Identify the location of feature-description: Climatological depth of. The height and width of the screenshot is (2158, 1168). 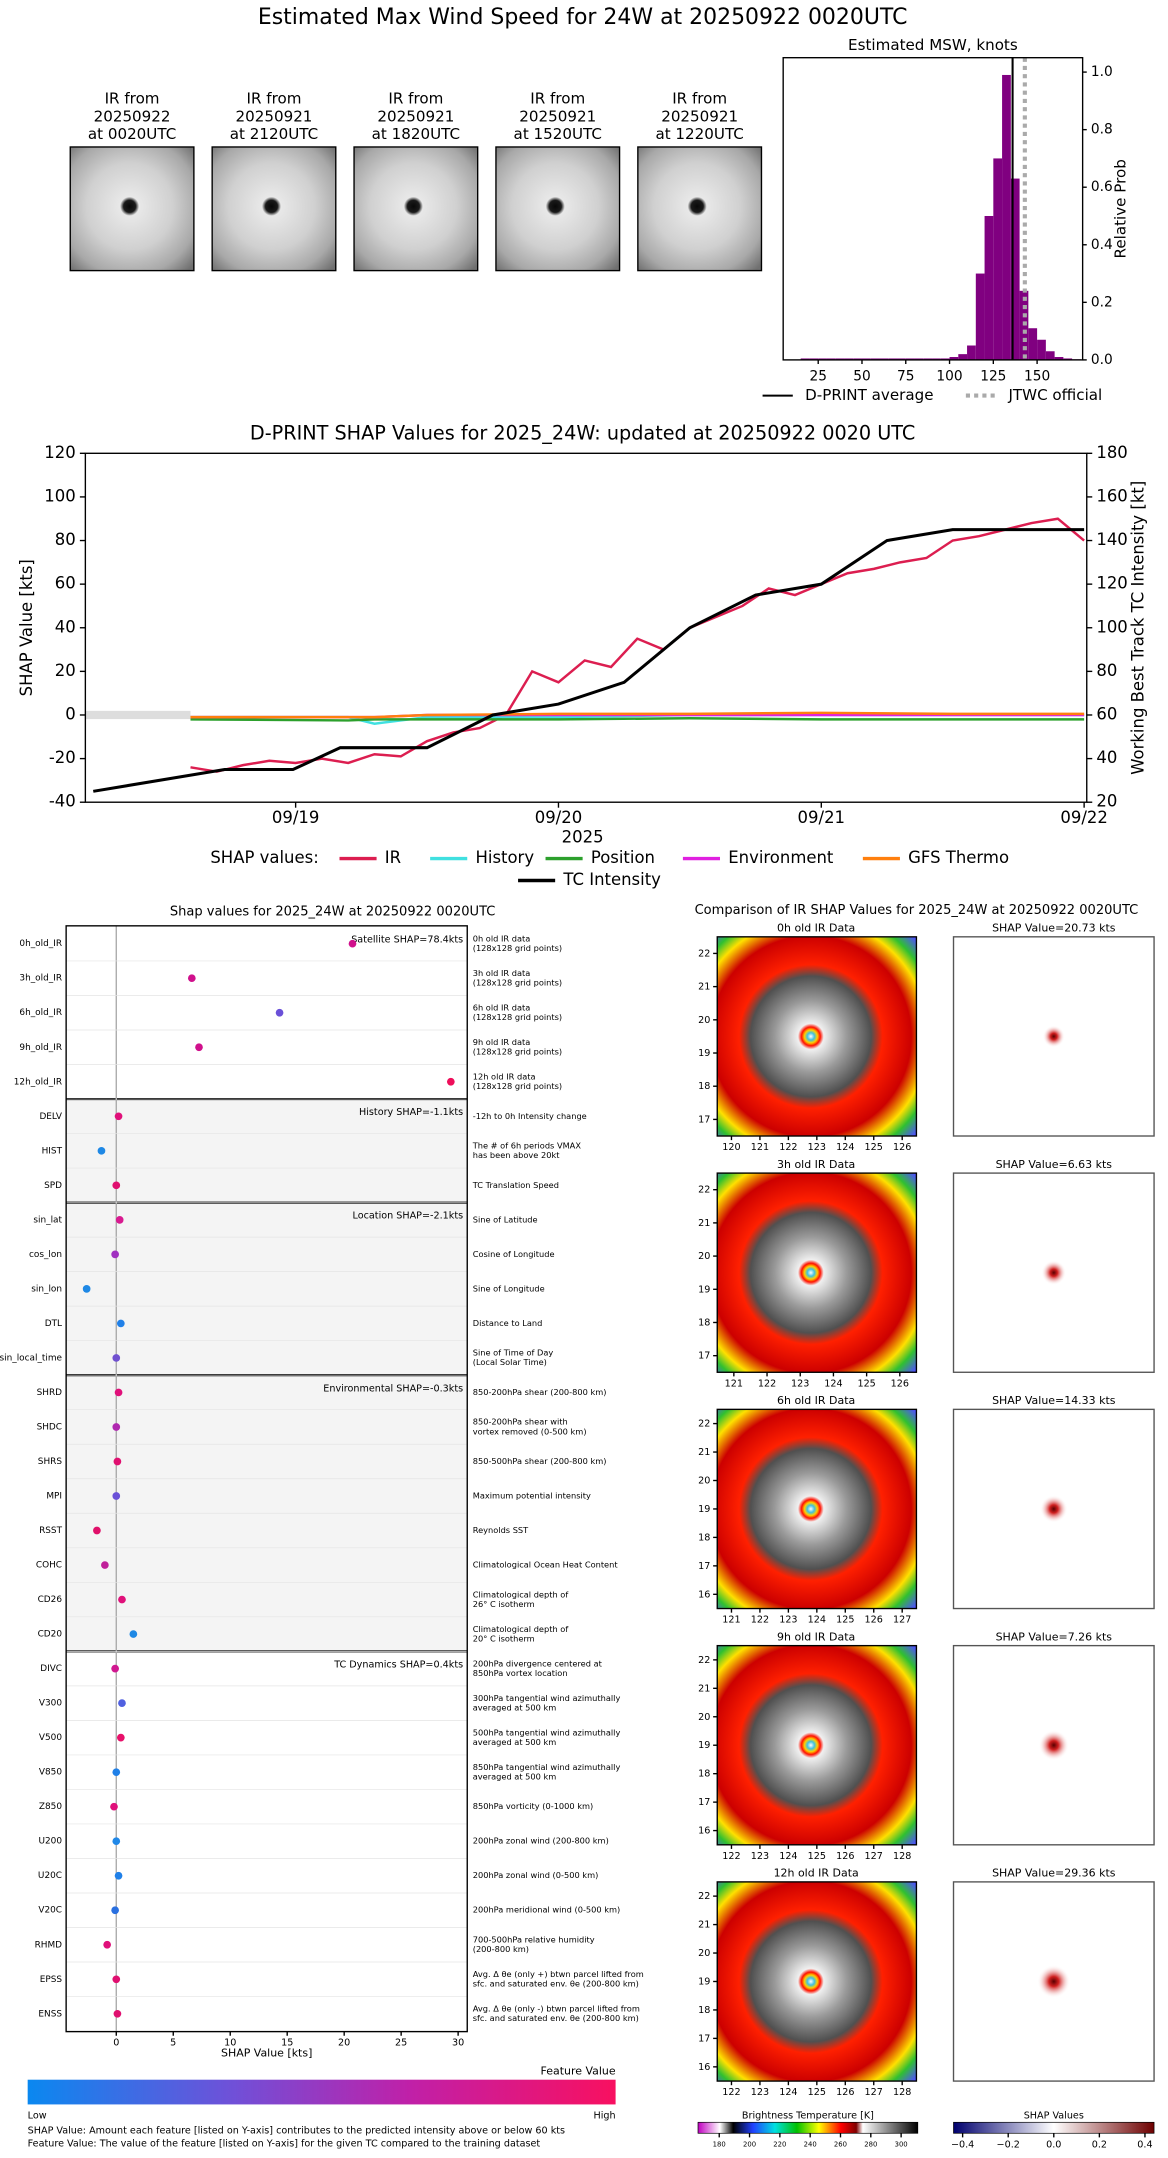
(521, 1629).